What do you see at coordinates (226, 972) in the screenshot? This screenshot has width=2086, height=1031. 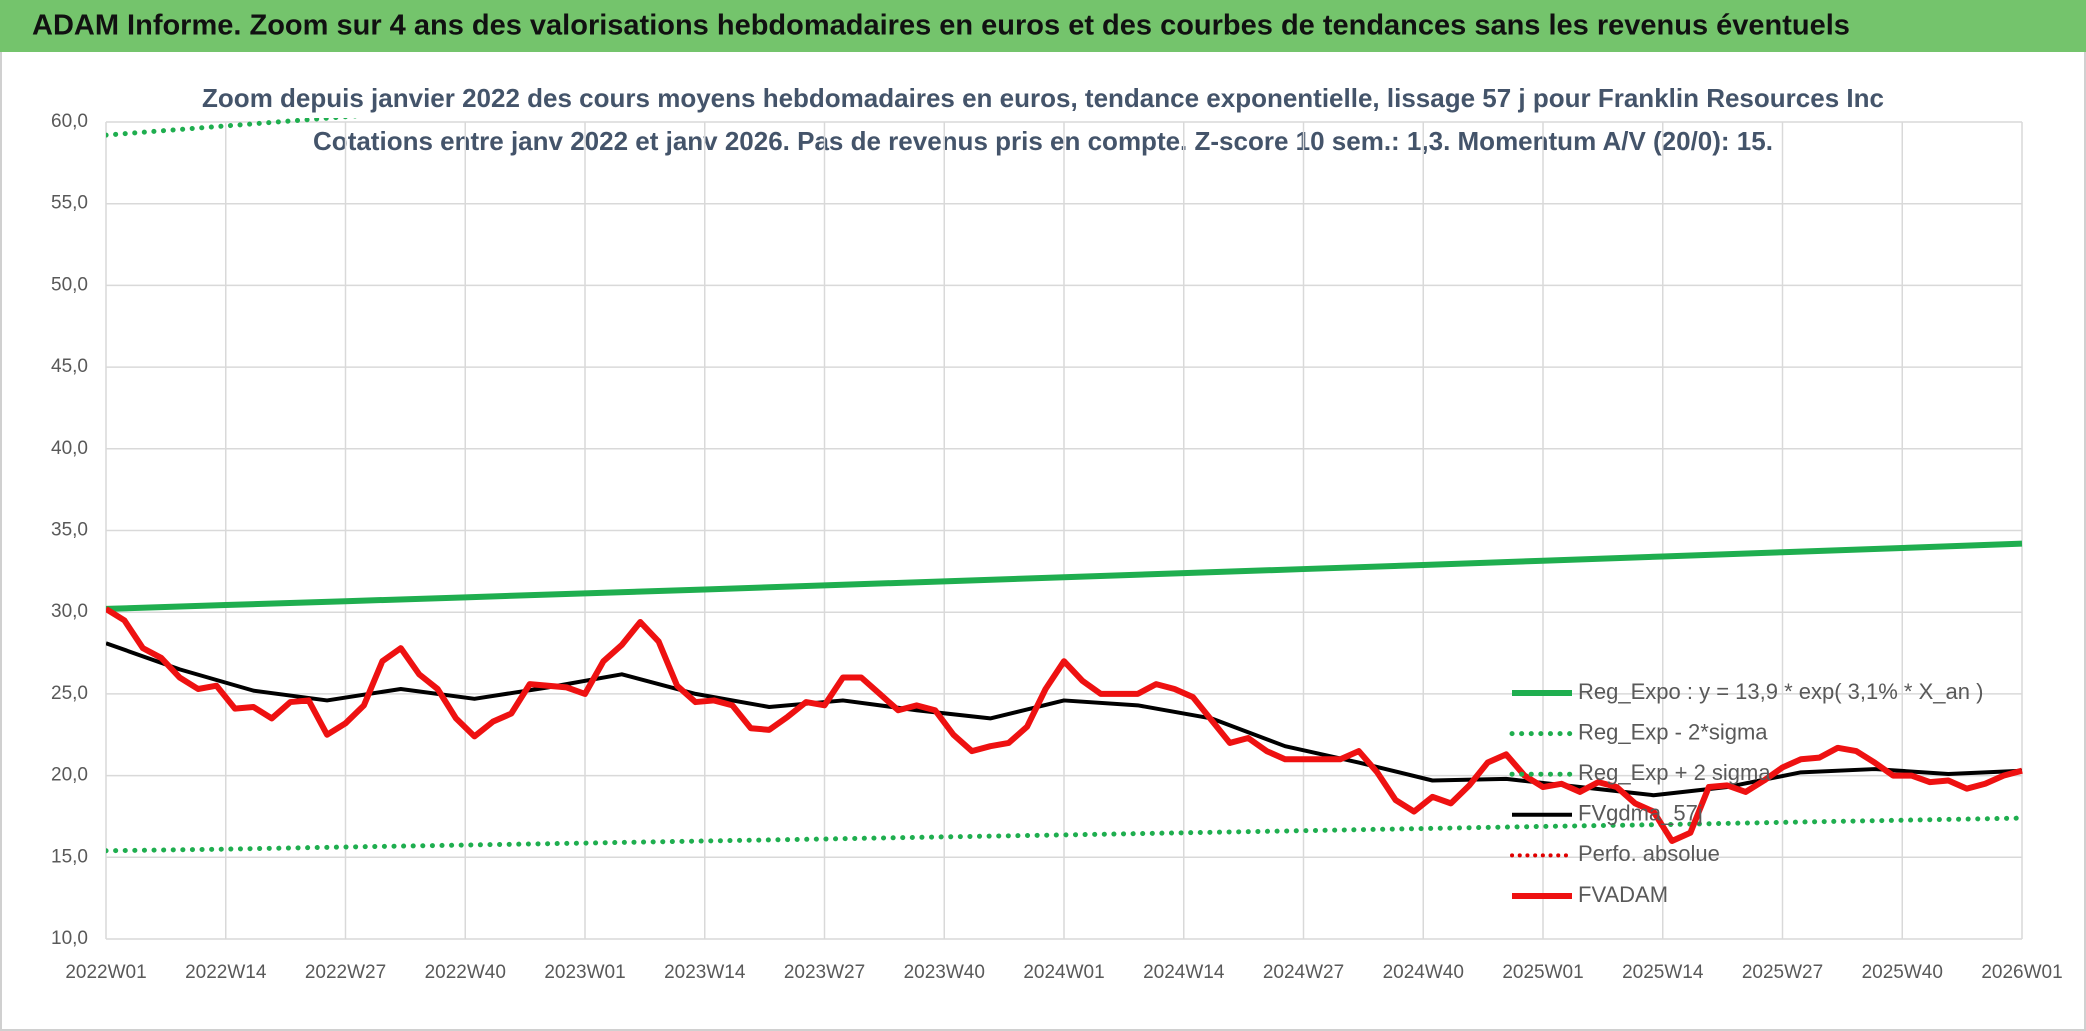 I see `x-tick-label: 2022W14` at bounding box center [226, 972].